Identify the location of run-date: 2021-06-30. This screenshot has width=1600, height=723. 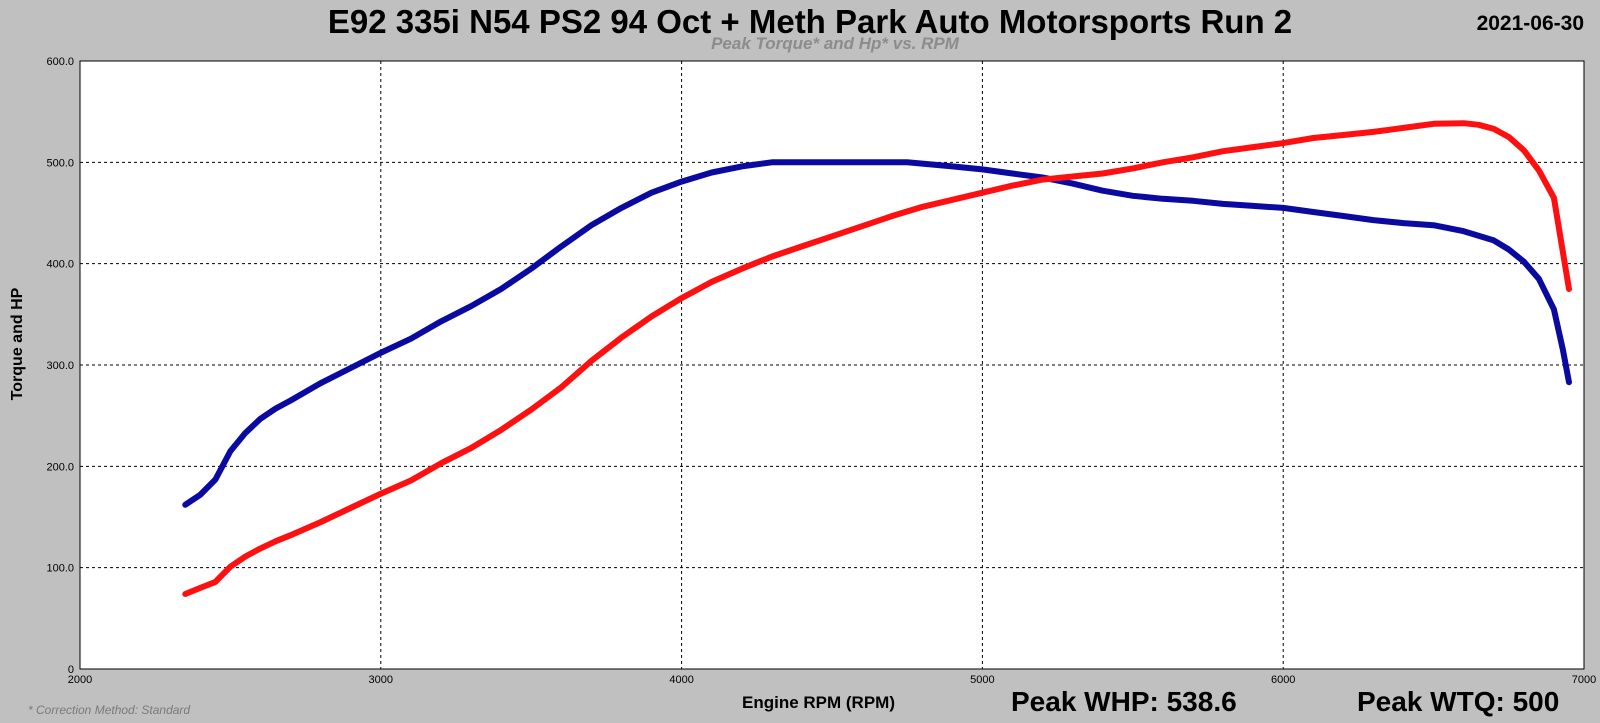
(1530, 23).